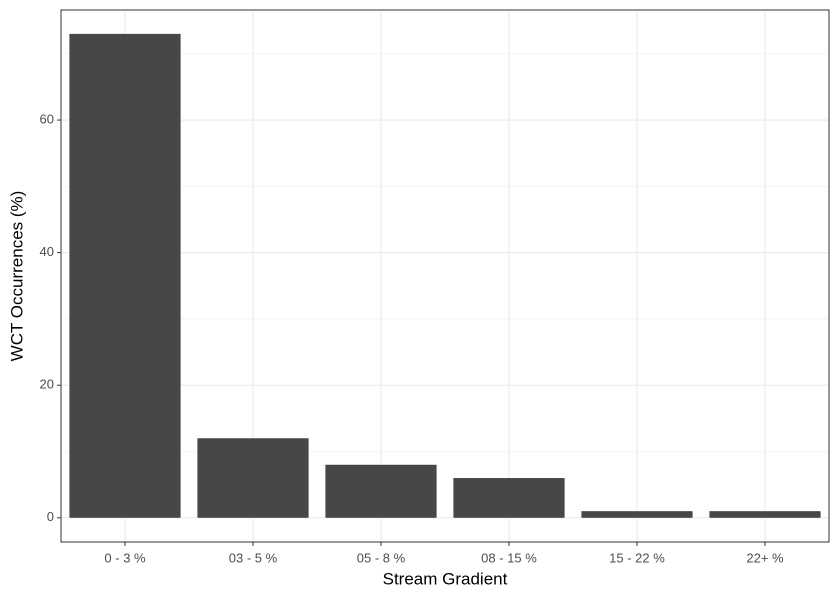 Image resolution: width=840 pixels, height=600 pixels. Describe the element at coordinates (125, 557) in the screenshot. I see `x-tick-label: 0 - 3 %` at that location.